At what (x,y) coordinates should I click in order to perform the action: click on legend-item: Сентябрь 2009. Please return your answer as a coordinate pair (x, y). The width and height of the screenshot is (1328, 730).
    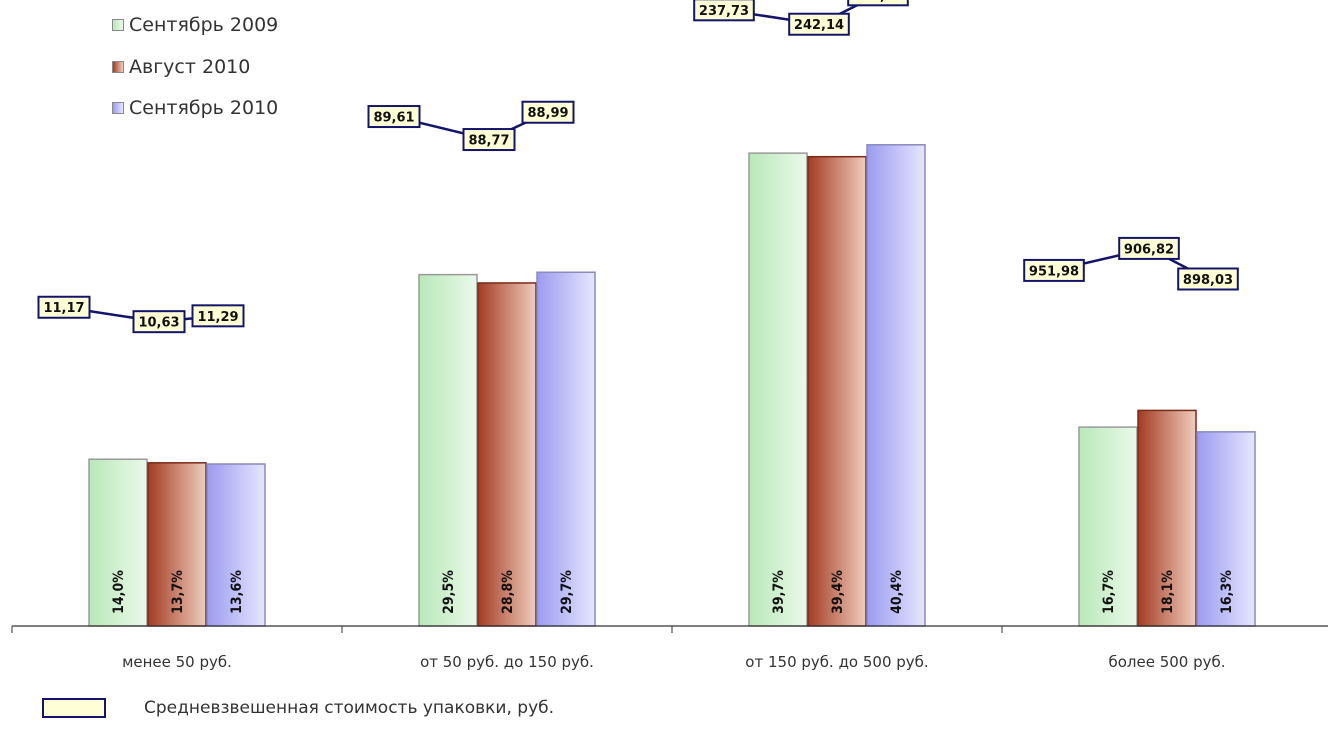
    Looking at the image, I should click on (195, 25).